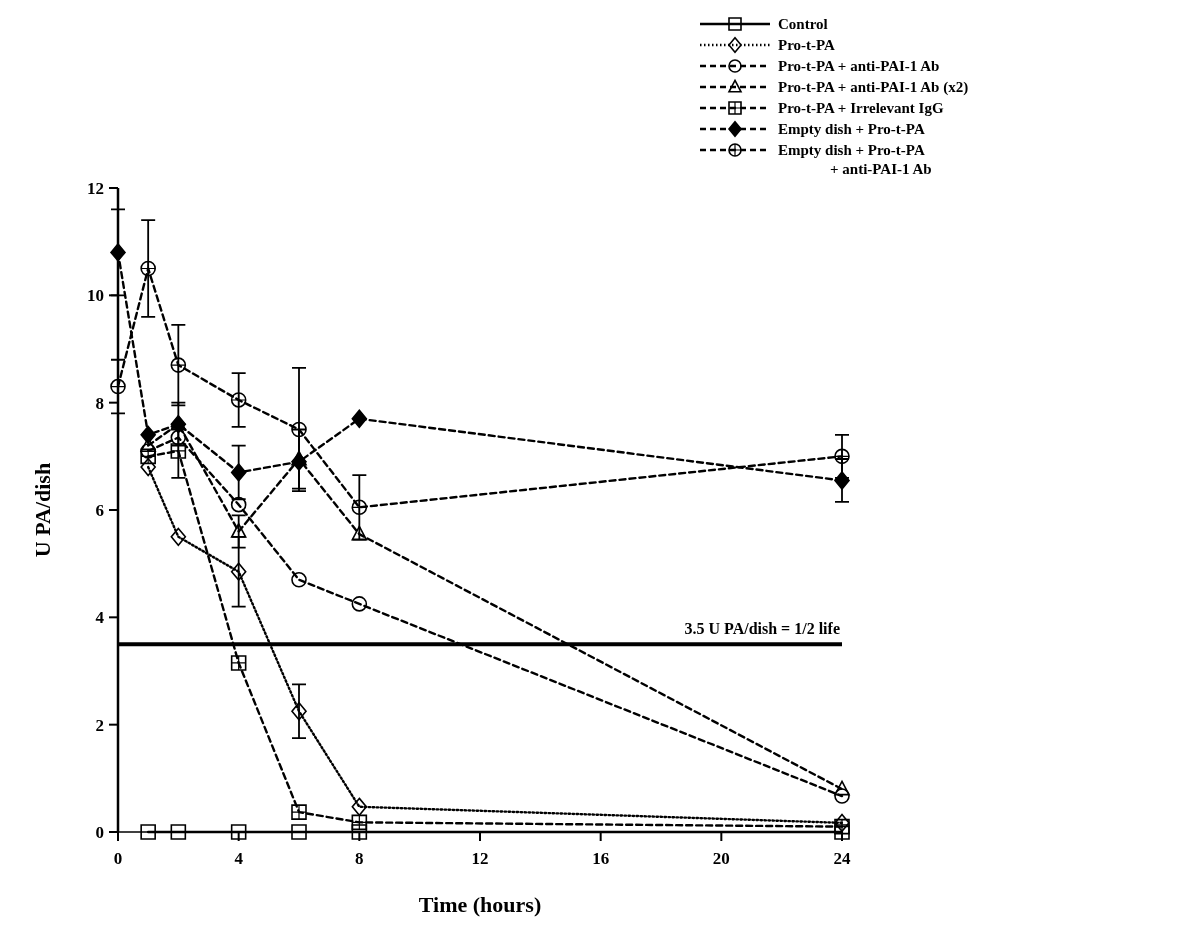 The height and width of the screenshot is (934, 1177). Describe the element at coordinates (95, 296) in the screenshot. I see `y-tick-label: 10` at that location.